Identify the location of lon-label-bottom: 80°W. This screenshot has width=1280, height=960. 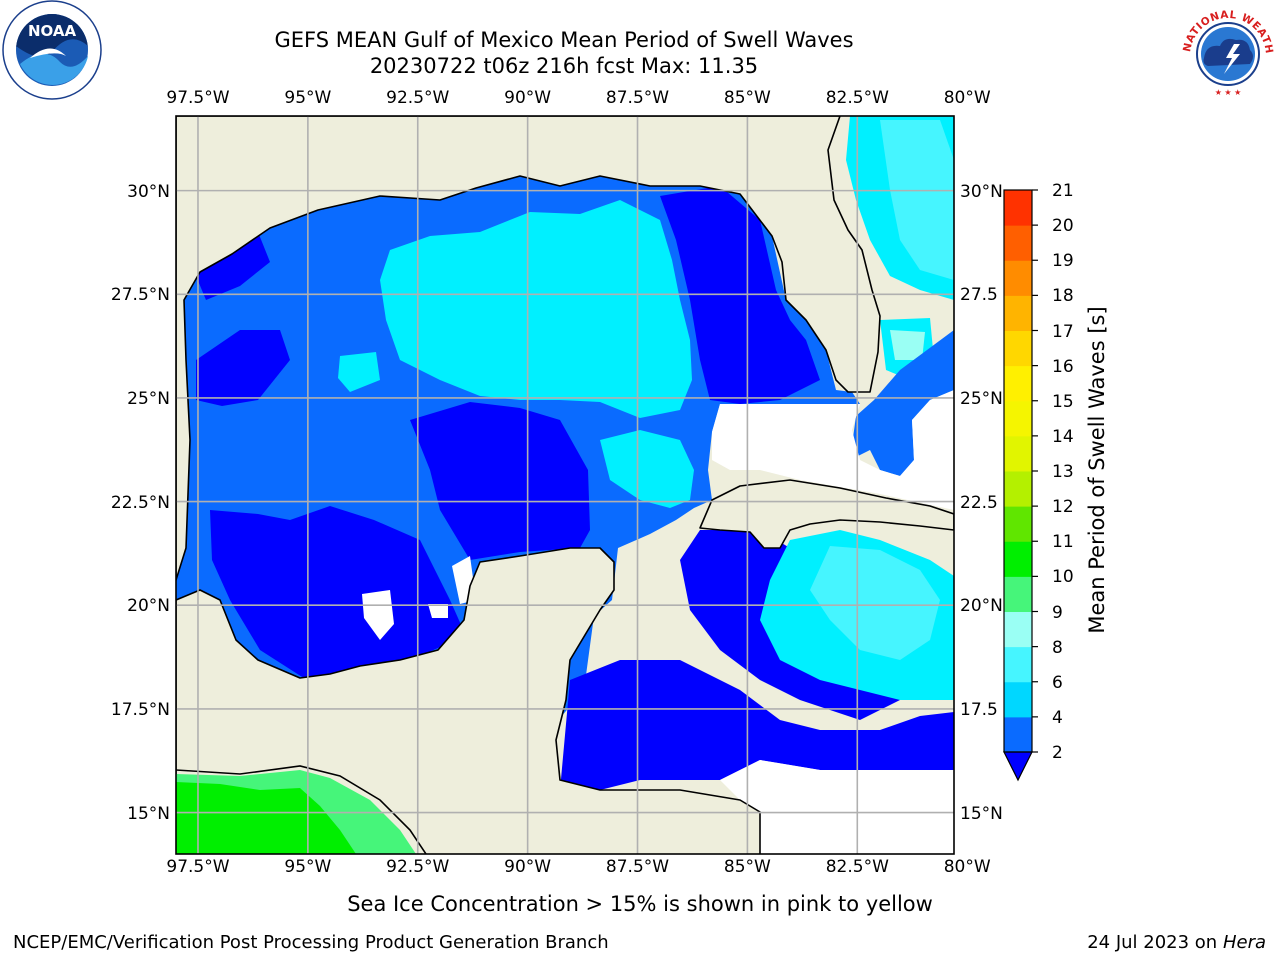
(967, 867).